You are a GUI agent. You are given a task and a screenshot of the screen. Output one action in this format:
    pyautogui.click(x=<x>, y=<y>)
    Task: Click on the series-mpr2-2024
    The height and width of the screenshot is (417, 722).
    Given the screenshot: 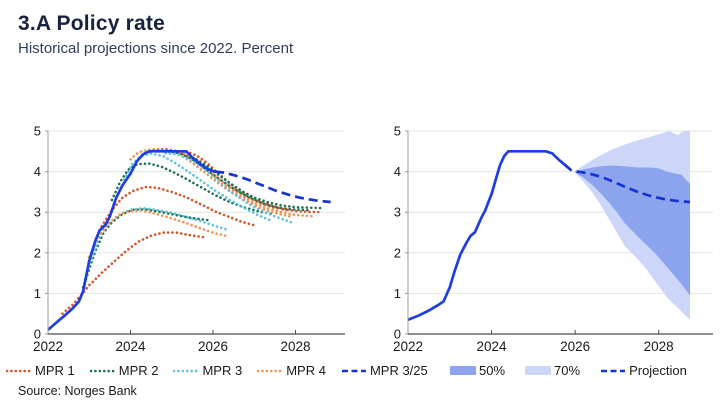 What is the action you would take?
    pyautogui.click(x=231, y=180)
    